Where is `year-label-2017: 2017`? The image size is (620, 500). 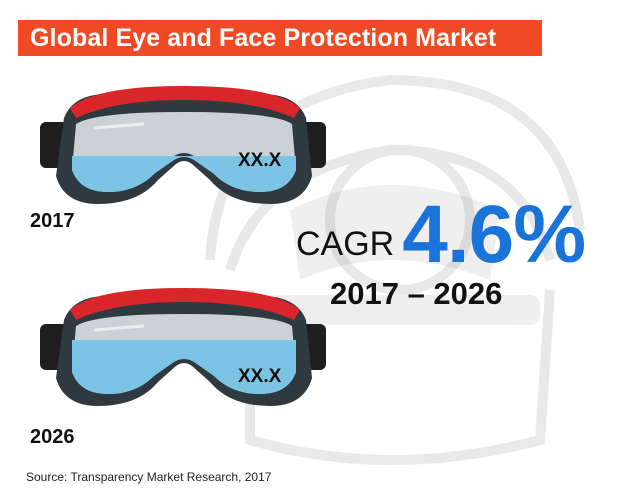 year-label-2017: 2017 is located at coordinates (52, 221).